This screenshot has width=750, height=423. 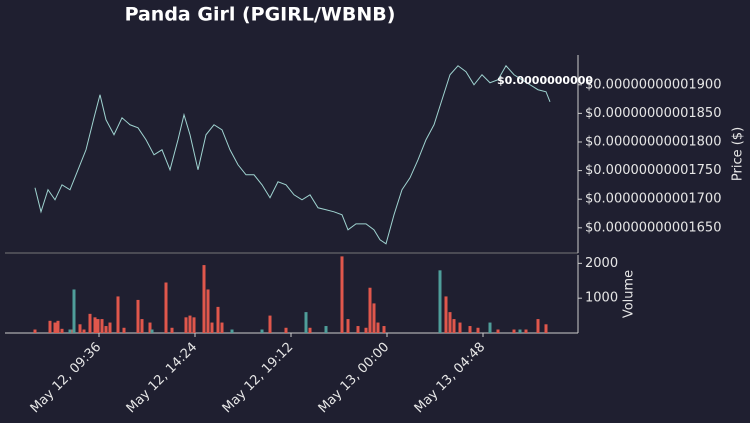 What do you see at coordinates (653, 113) in the screenshot?
I see `y-tick-label: $0.00000000001850` at bounding box center [653, 113].